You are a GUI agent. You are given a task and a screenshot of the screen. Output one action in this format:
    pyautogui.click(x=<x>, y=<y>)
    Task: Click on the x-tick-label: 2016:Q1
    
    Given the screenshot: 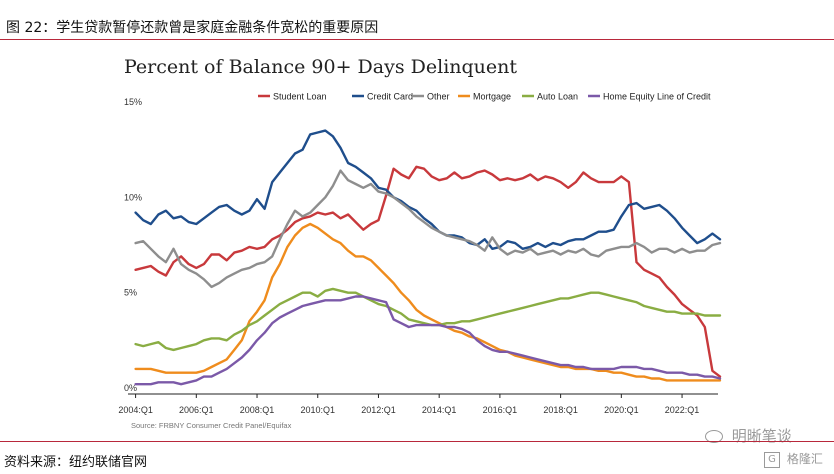 What is the action you would take?
    pyautogui.click(x=500, y=410)
    